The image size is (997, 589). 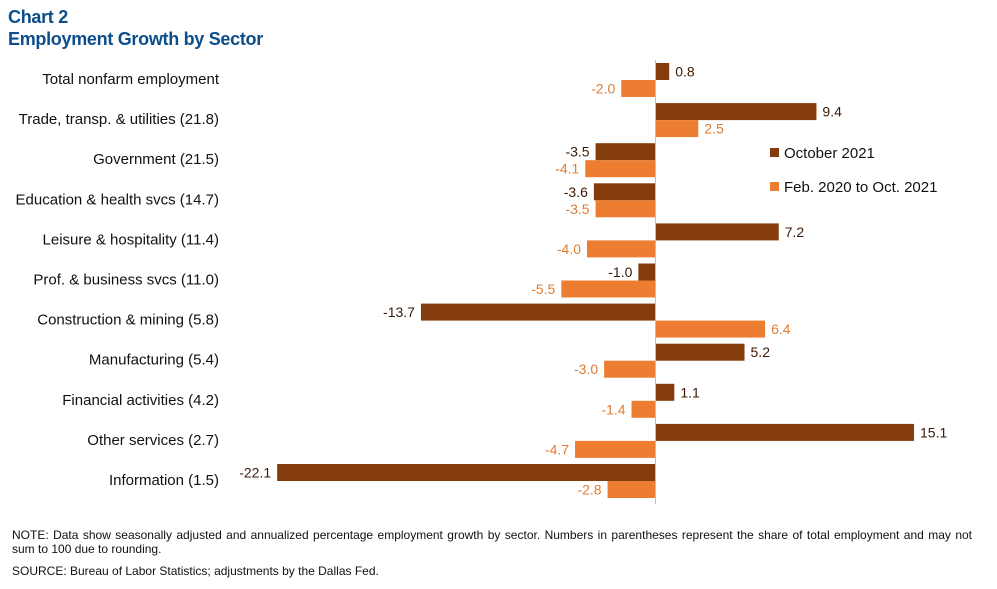 I want to click on data-label: -4.1, so click(x=567, y=169).